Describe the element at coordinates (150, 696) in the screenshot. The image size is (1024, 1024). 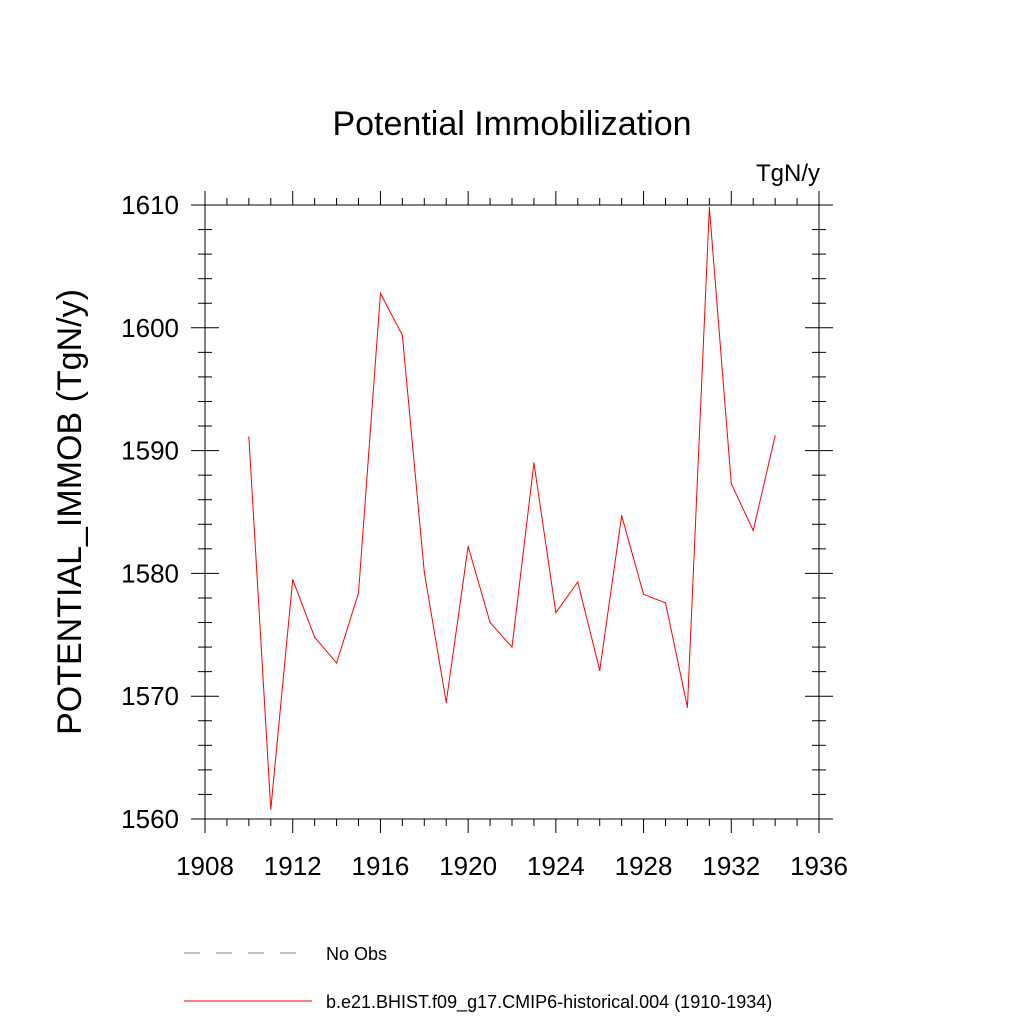
I see `y-tick-label: 1570` at that location.